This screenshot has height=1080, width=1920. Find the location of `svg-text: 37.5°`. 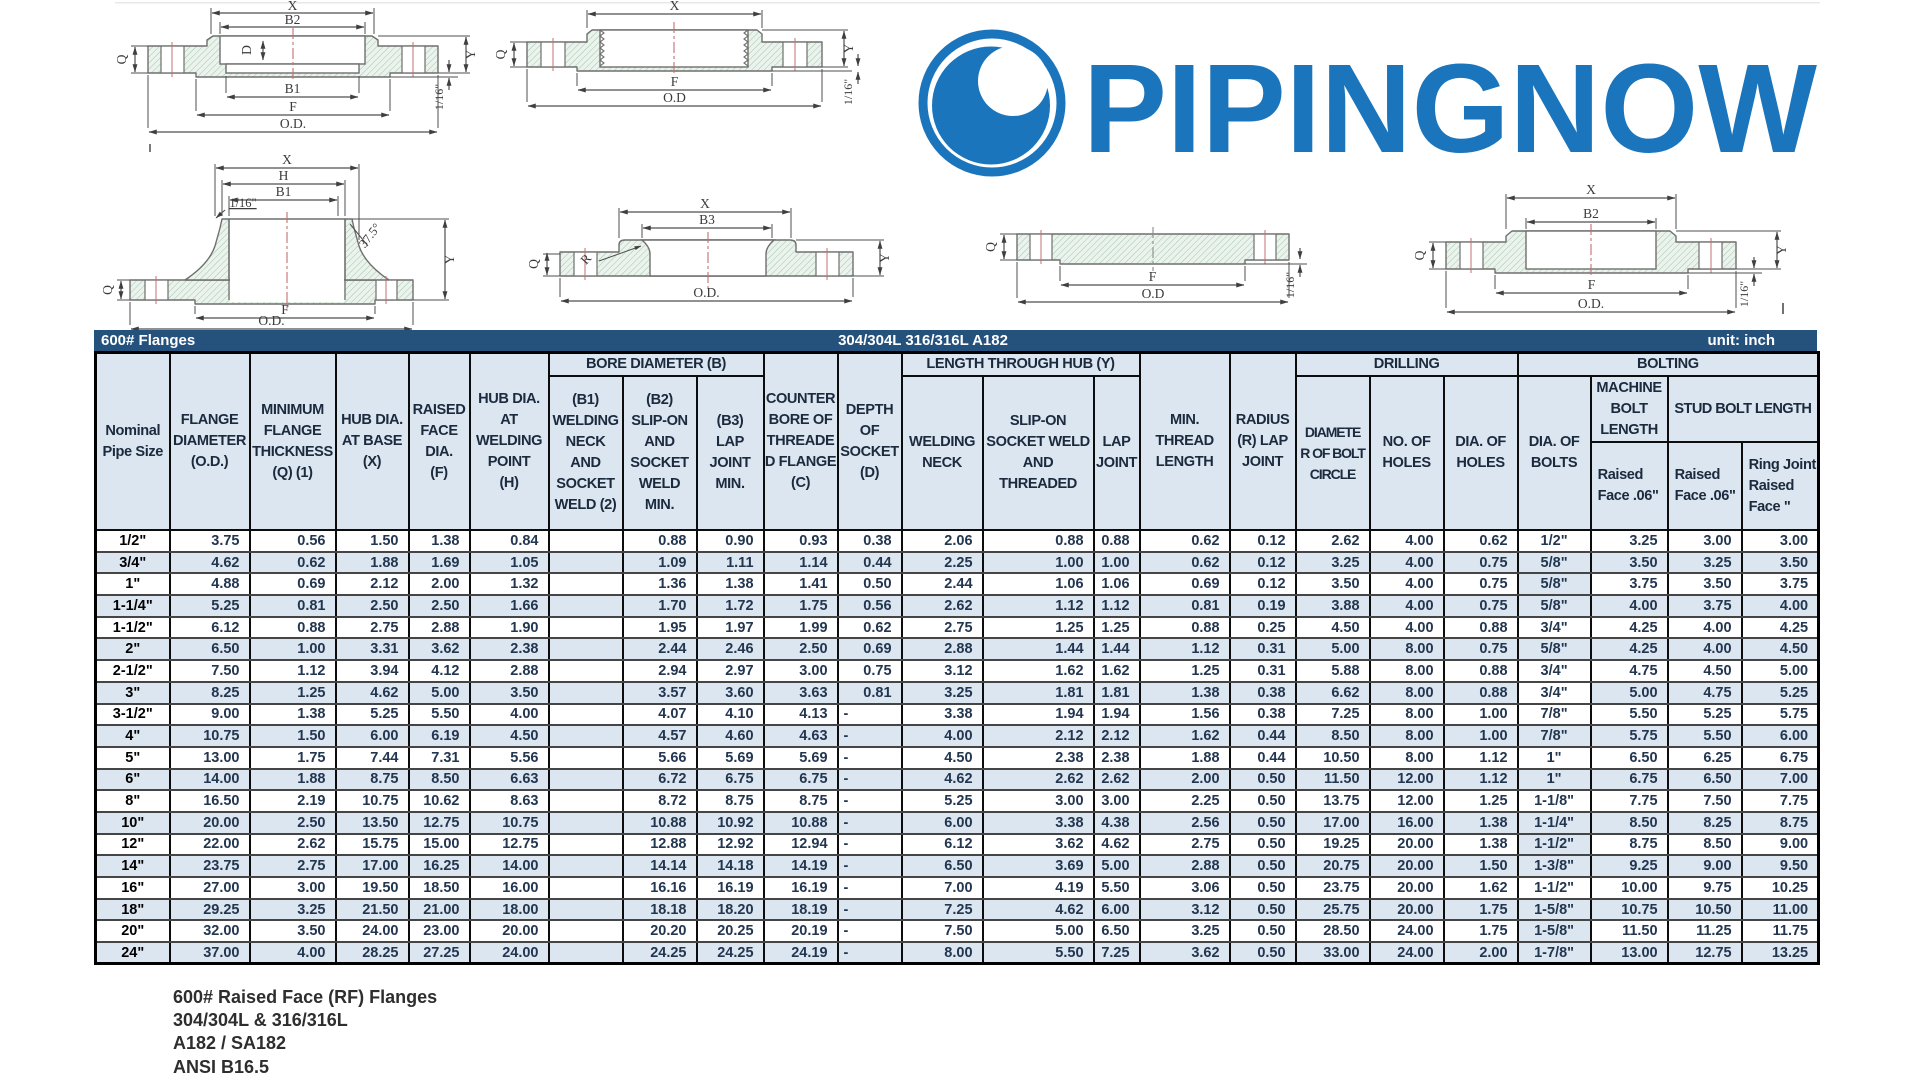

svg-text: 37.5° is located at coordinates (370, 236).